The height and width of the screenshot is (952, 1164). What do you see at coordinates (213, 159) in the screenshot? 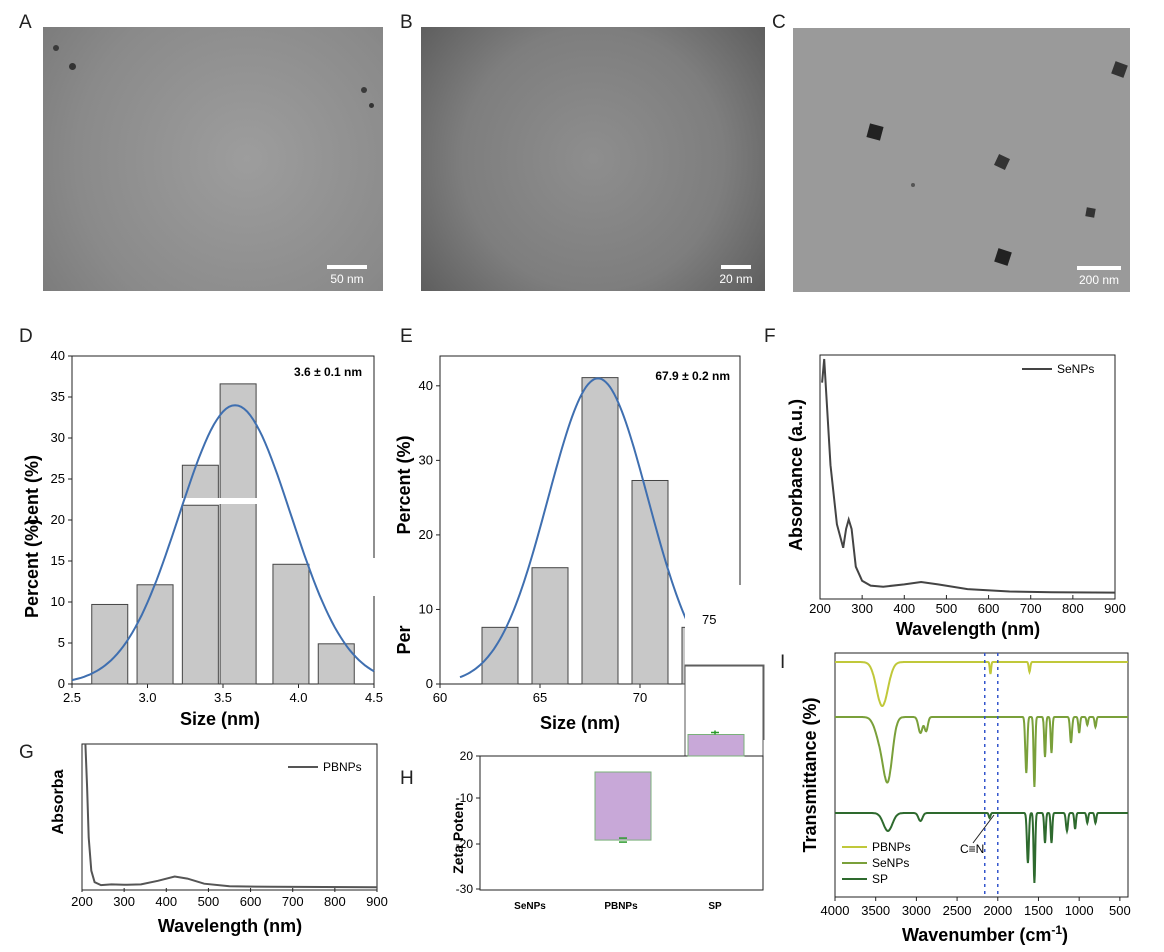
I see `tem-image-a: 50 nm` at bounding box center [213, 159].